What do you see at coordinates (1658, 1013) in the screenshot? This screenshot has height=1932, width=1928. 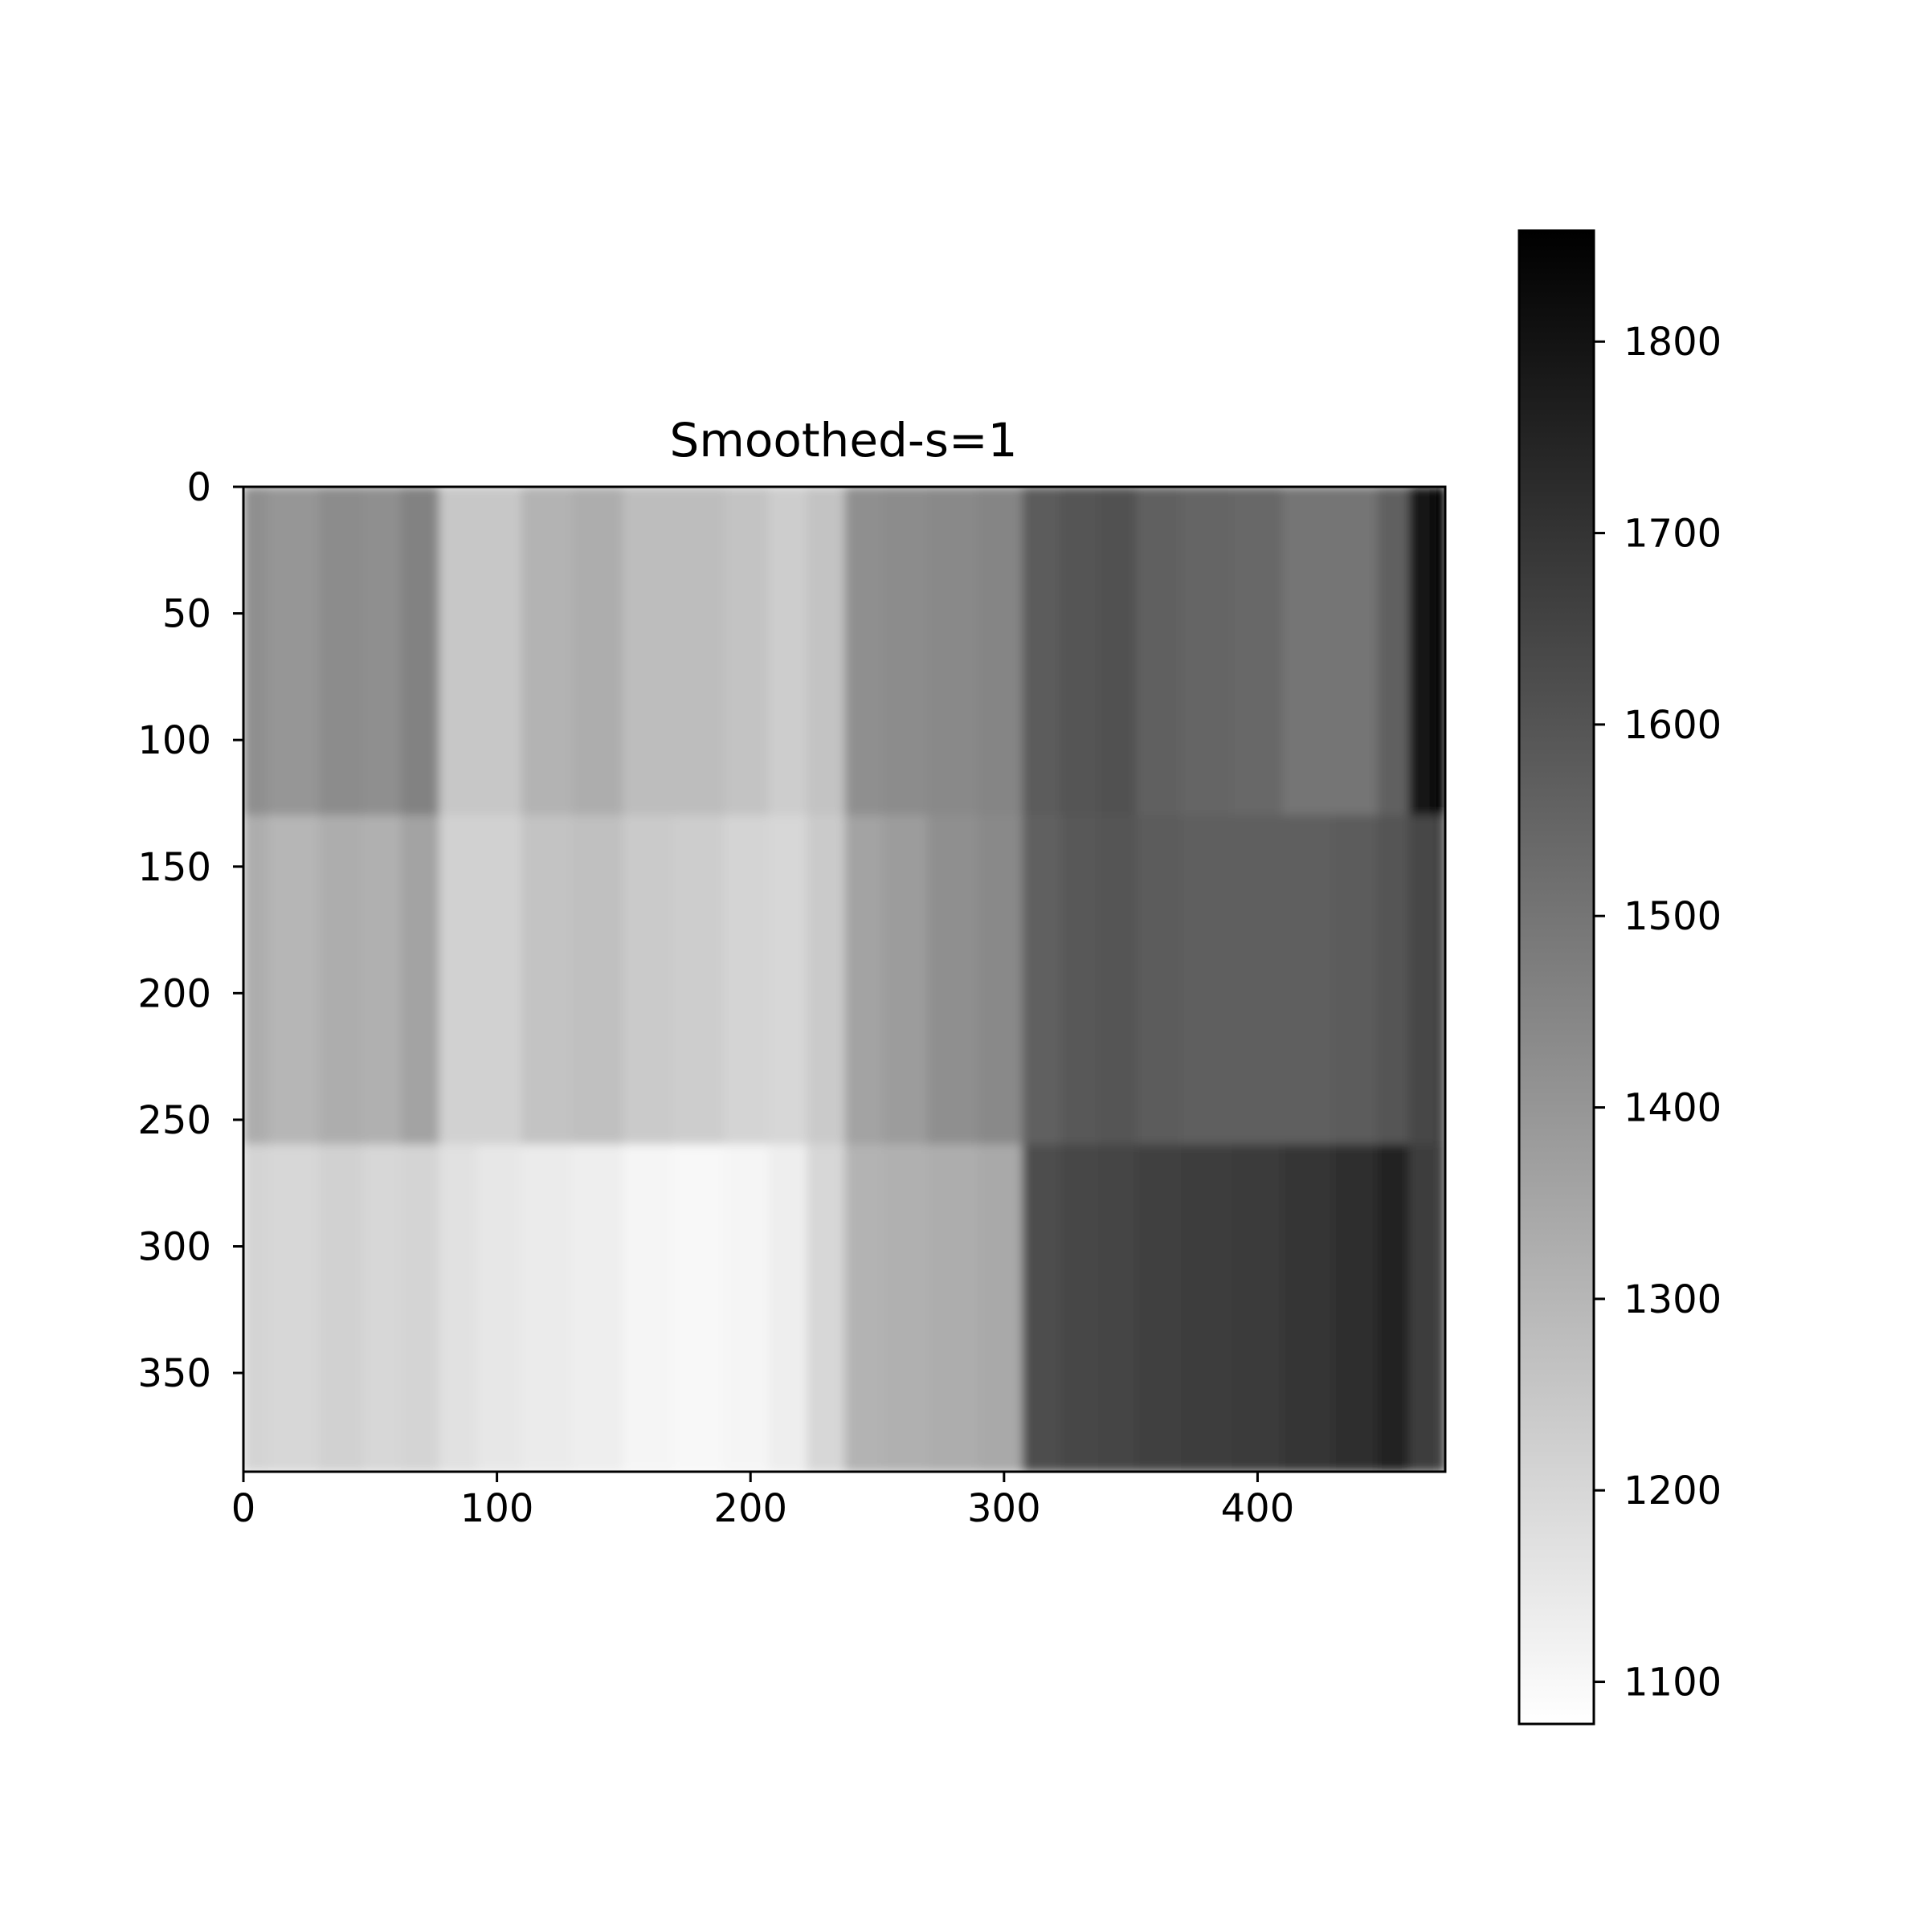 I see `colorbar-ticks: 1100 1200 1300 1400 1500 1600 1700 1800` at bounding box center [1658, 1013].